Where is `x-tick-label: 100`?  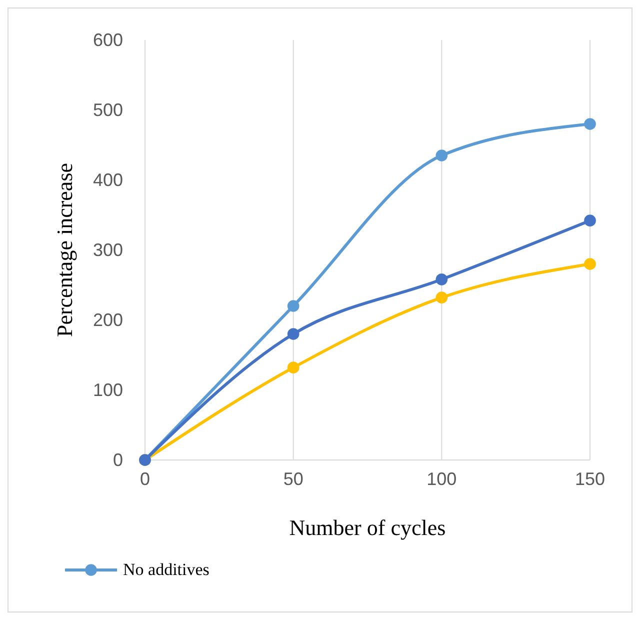
x-tick-label: 100 is located at coordinates (441, 478).